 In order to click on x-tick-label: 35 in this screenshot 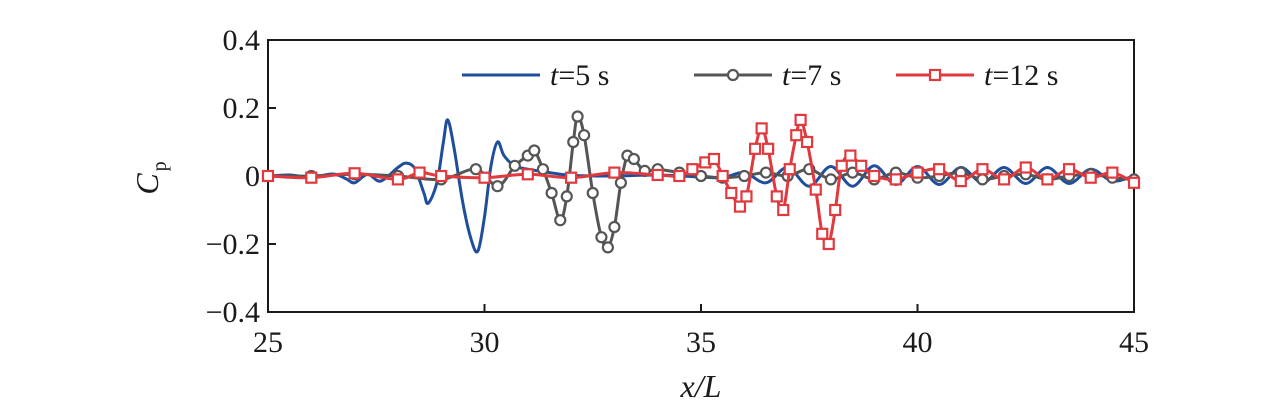, I will do `click(701, 342)`.